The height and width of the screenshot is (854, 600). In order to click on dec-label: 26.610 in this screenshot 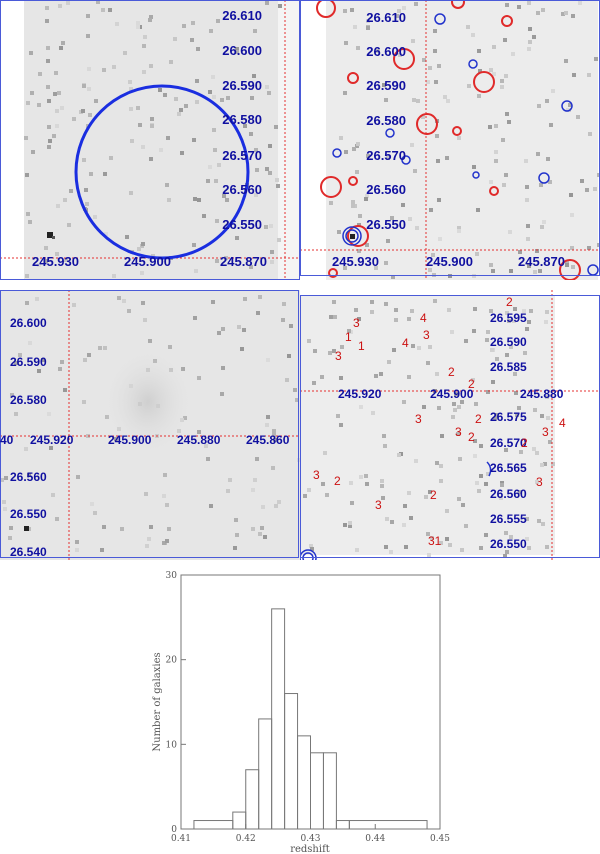, I will do `click(386, 17)`.